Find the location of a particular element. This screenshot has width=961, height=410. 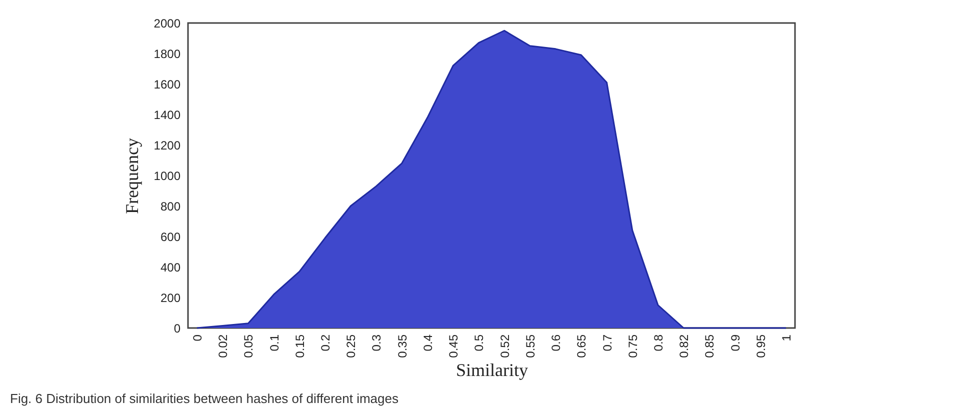

x-tick-label: 0.9 is located at coordinates (735, 343).